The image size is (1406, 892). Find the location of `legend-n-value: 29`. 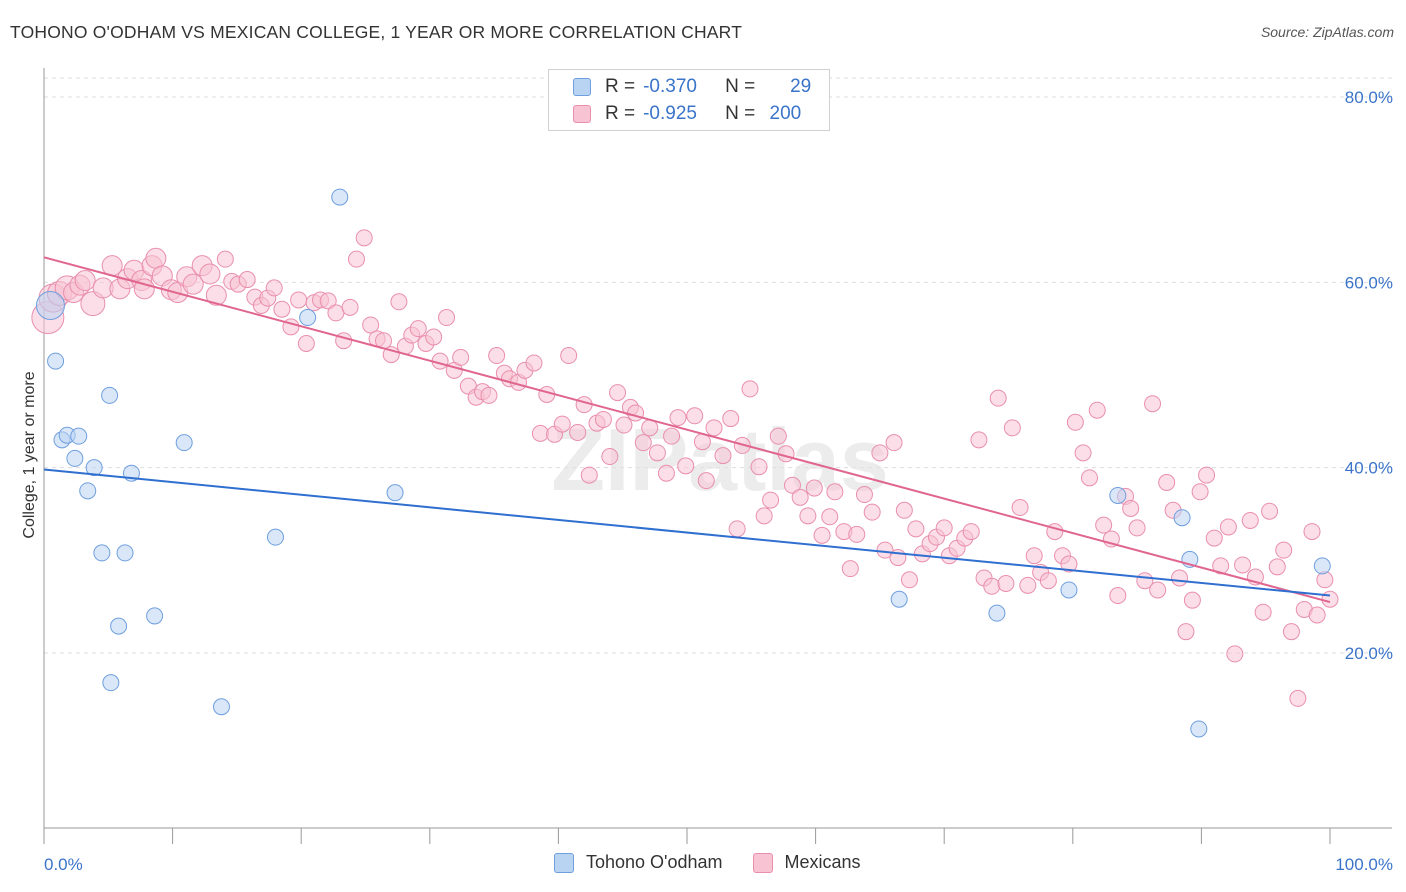

legend-n-value: 29 is located at coordinates (801, 86).